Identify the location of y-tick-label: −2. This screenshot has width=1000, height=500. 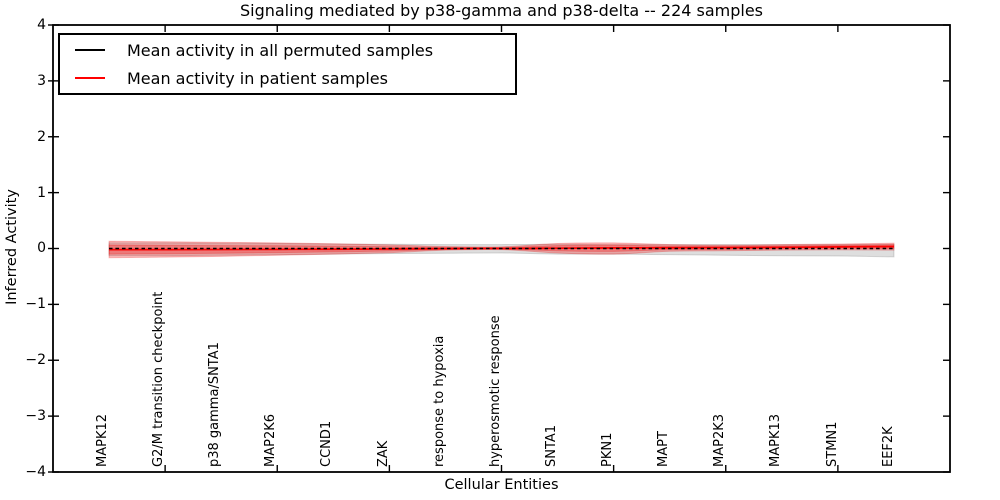
(35, 360).